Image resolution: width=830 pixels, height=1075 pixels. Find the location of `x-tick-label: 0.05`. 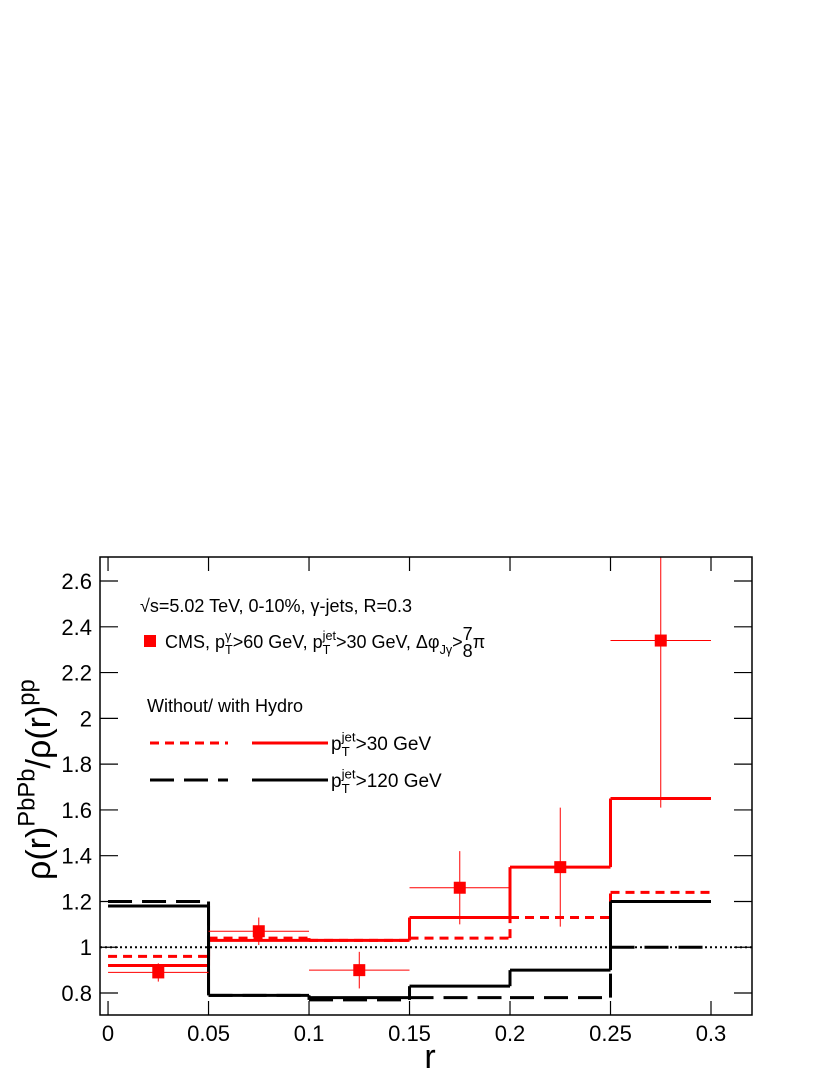

x-tick-label: 0.05 is located at coordinates (208, 1033).